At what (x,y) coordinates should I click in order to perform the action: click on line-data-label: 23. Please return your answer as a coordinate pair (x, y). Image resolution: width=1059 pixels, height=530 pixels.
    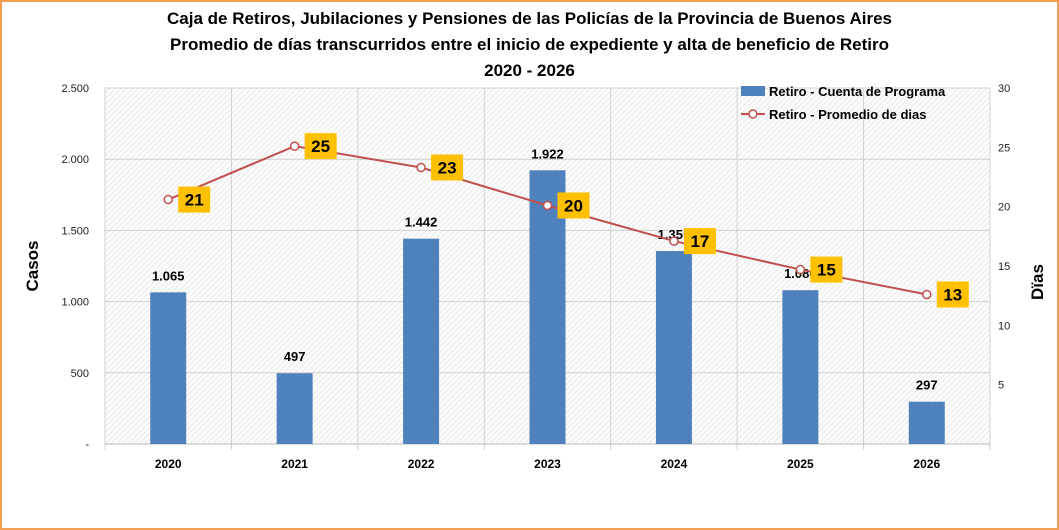
    Looking at the image, I should click on (447, 168).